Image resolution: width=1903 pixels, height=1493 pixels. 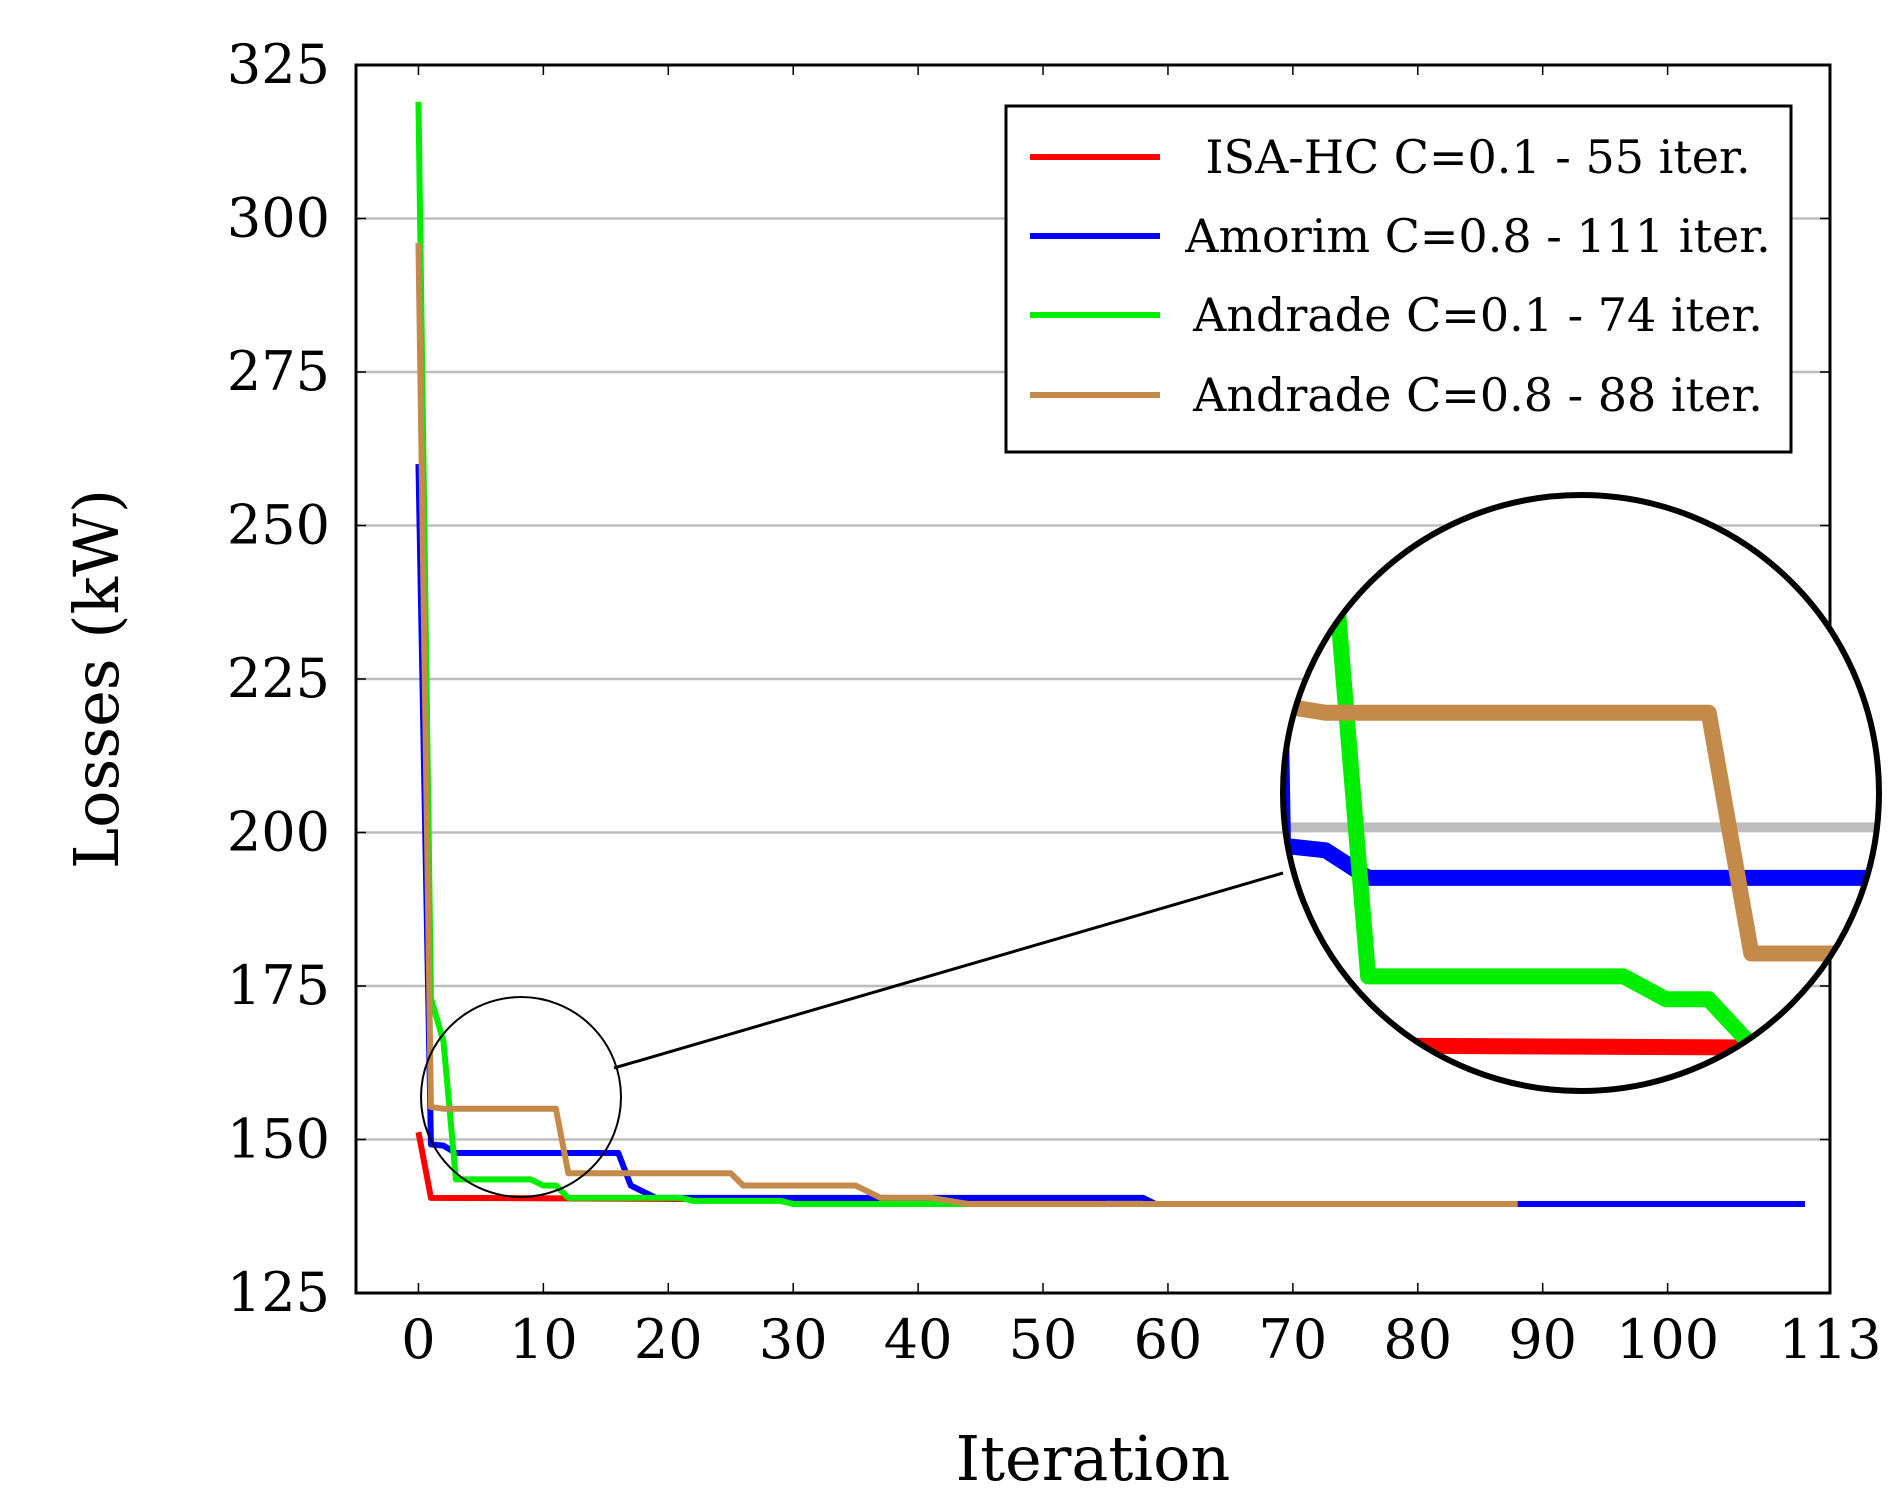 I want to click on y-tick-label-125: 125, so click(x=278, y=1292).